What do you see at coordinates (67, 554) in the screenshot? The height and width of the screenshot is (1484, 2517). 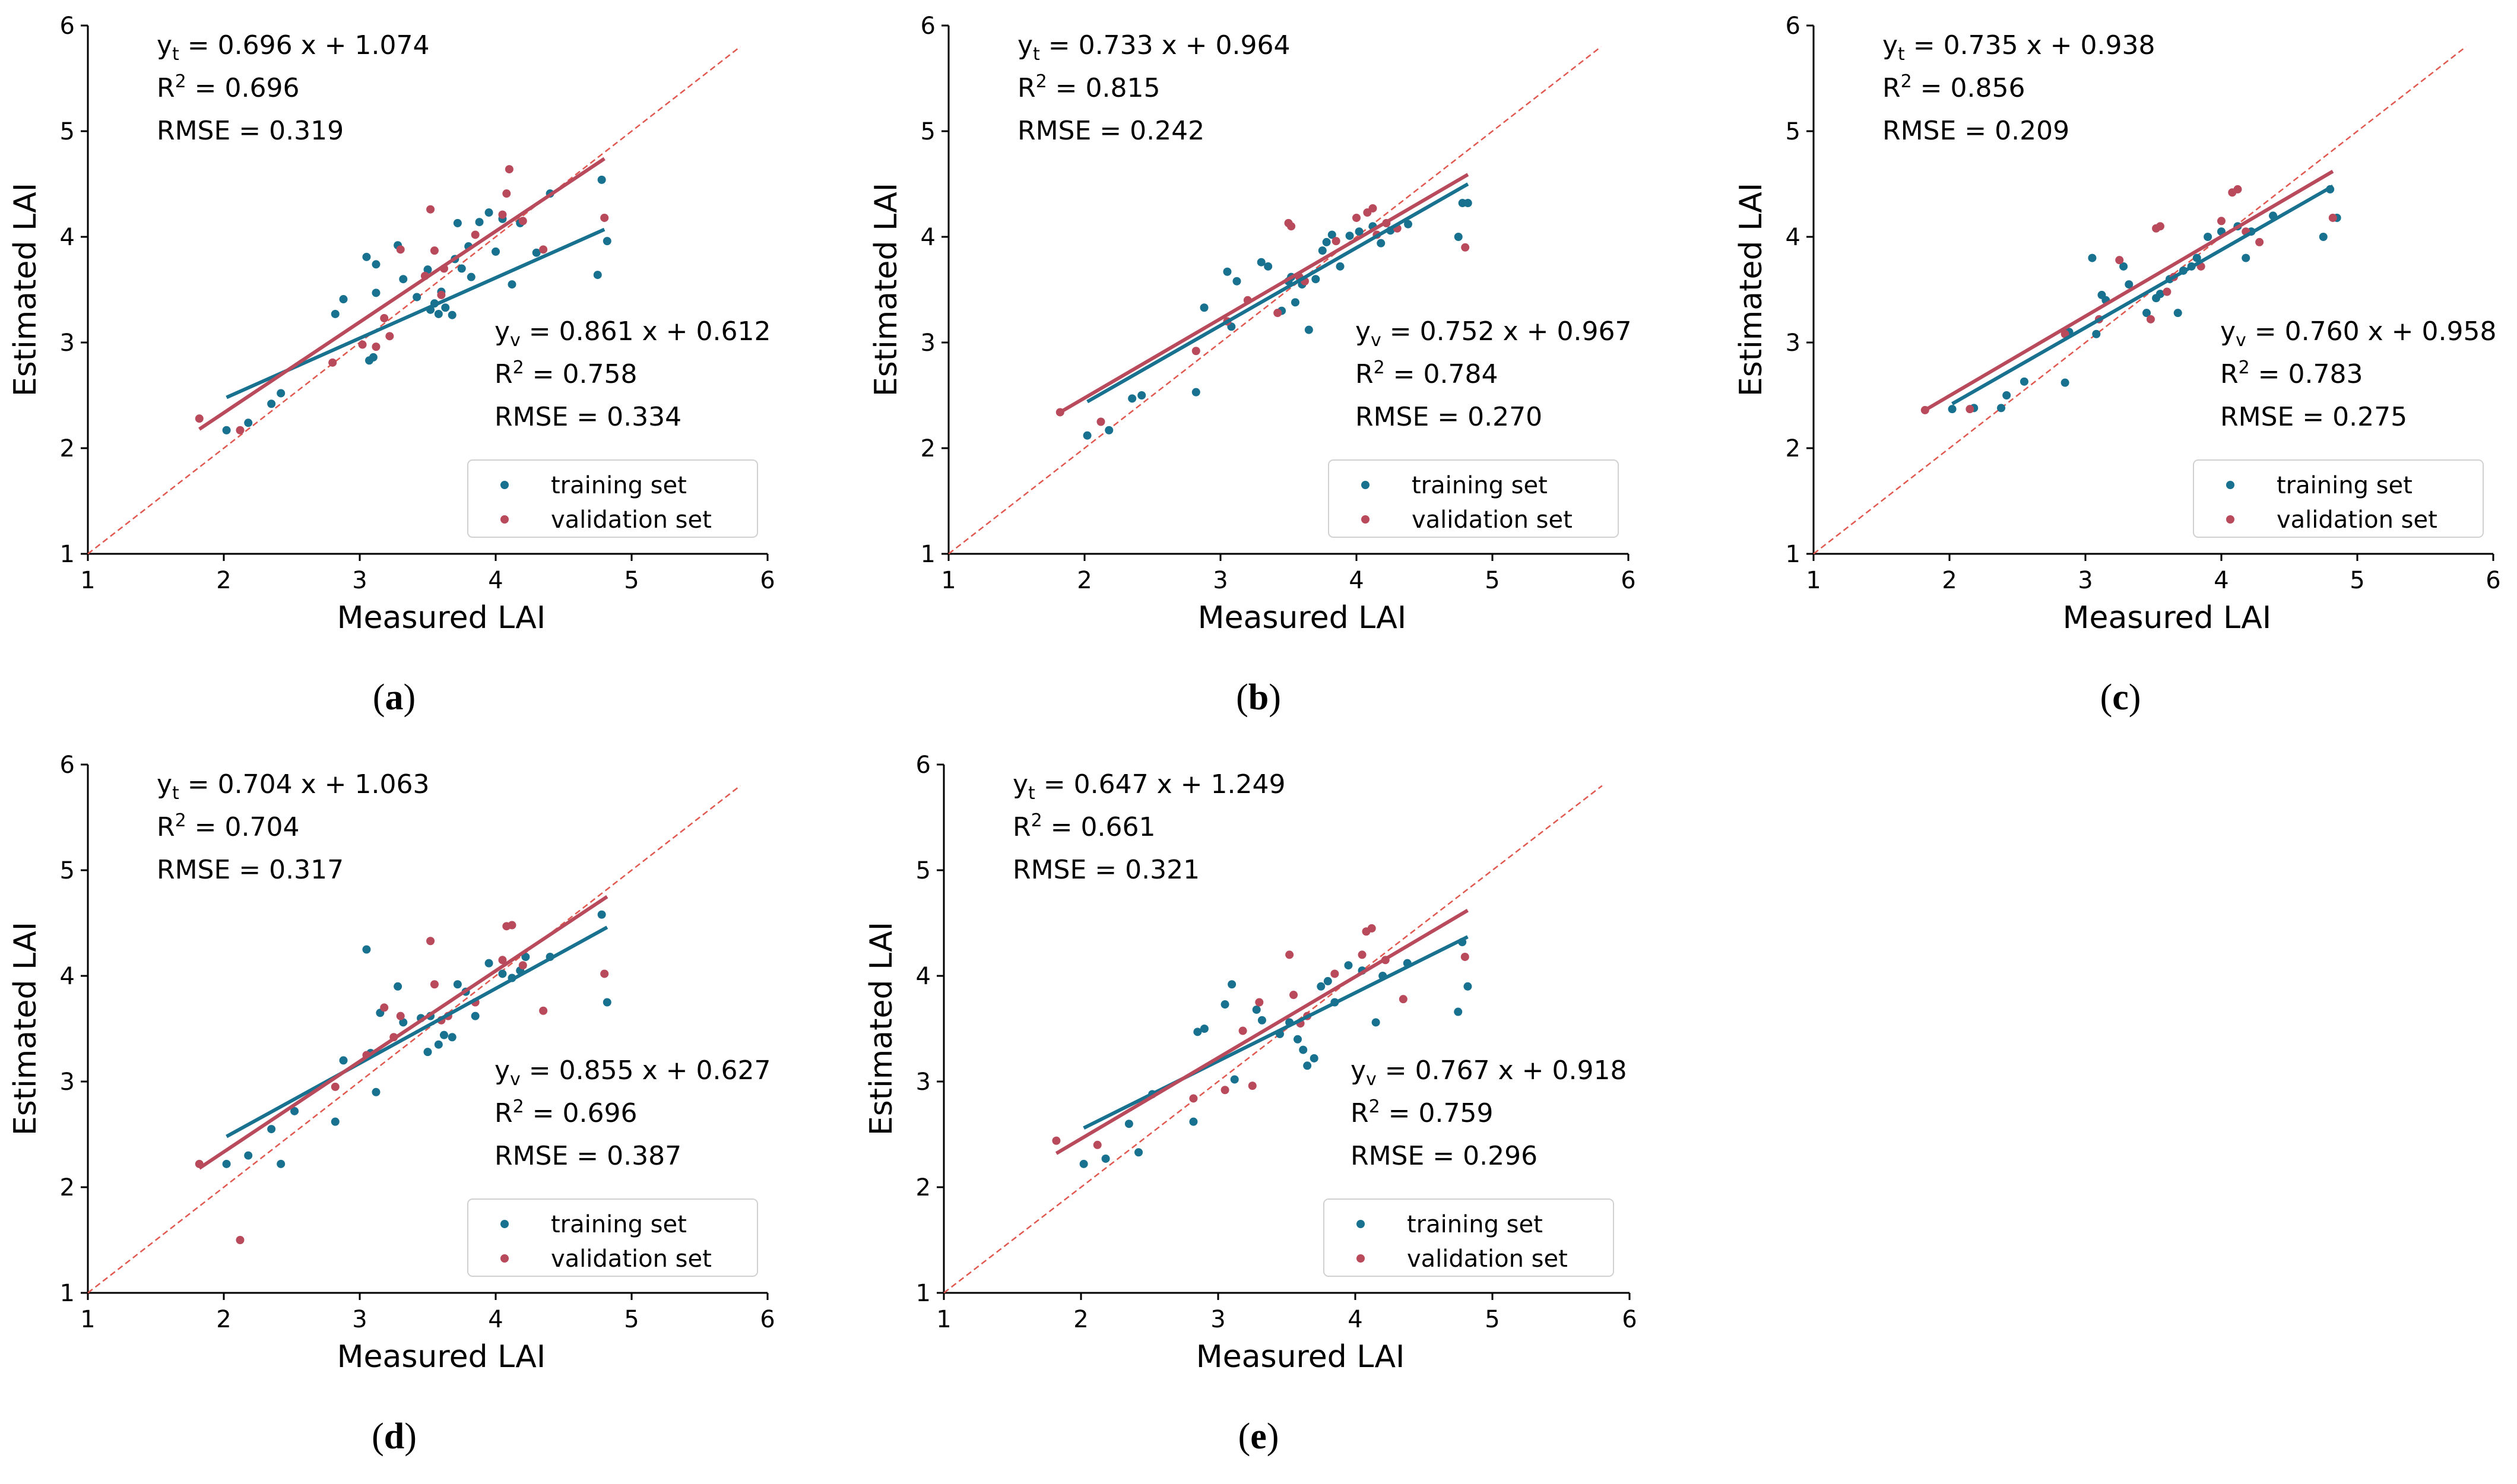 I see `y-tick-label: 1` at bounding box center [67, 554].